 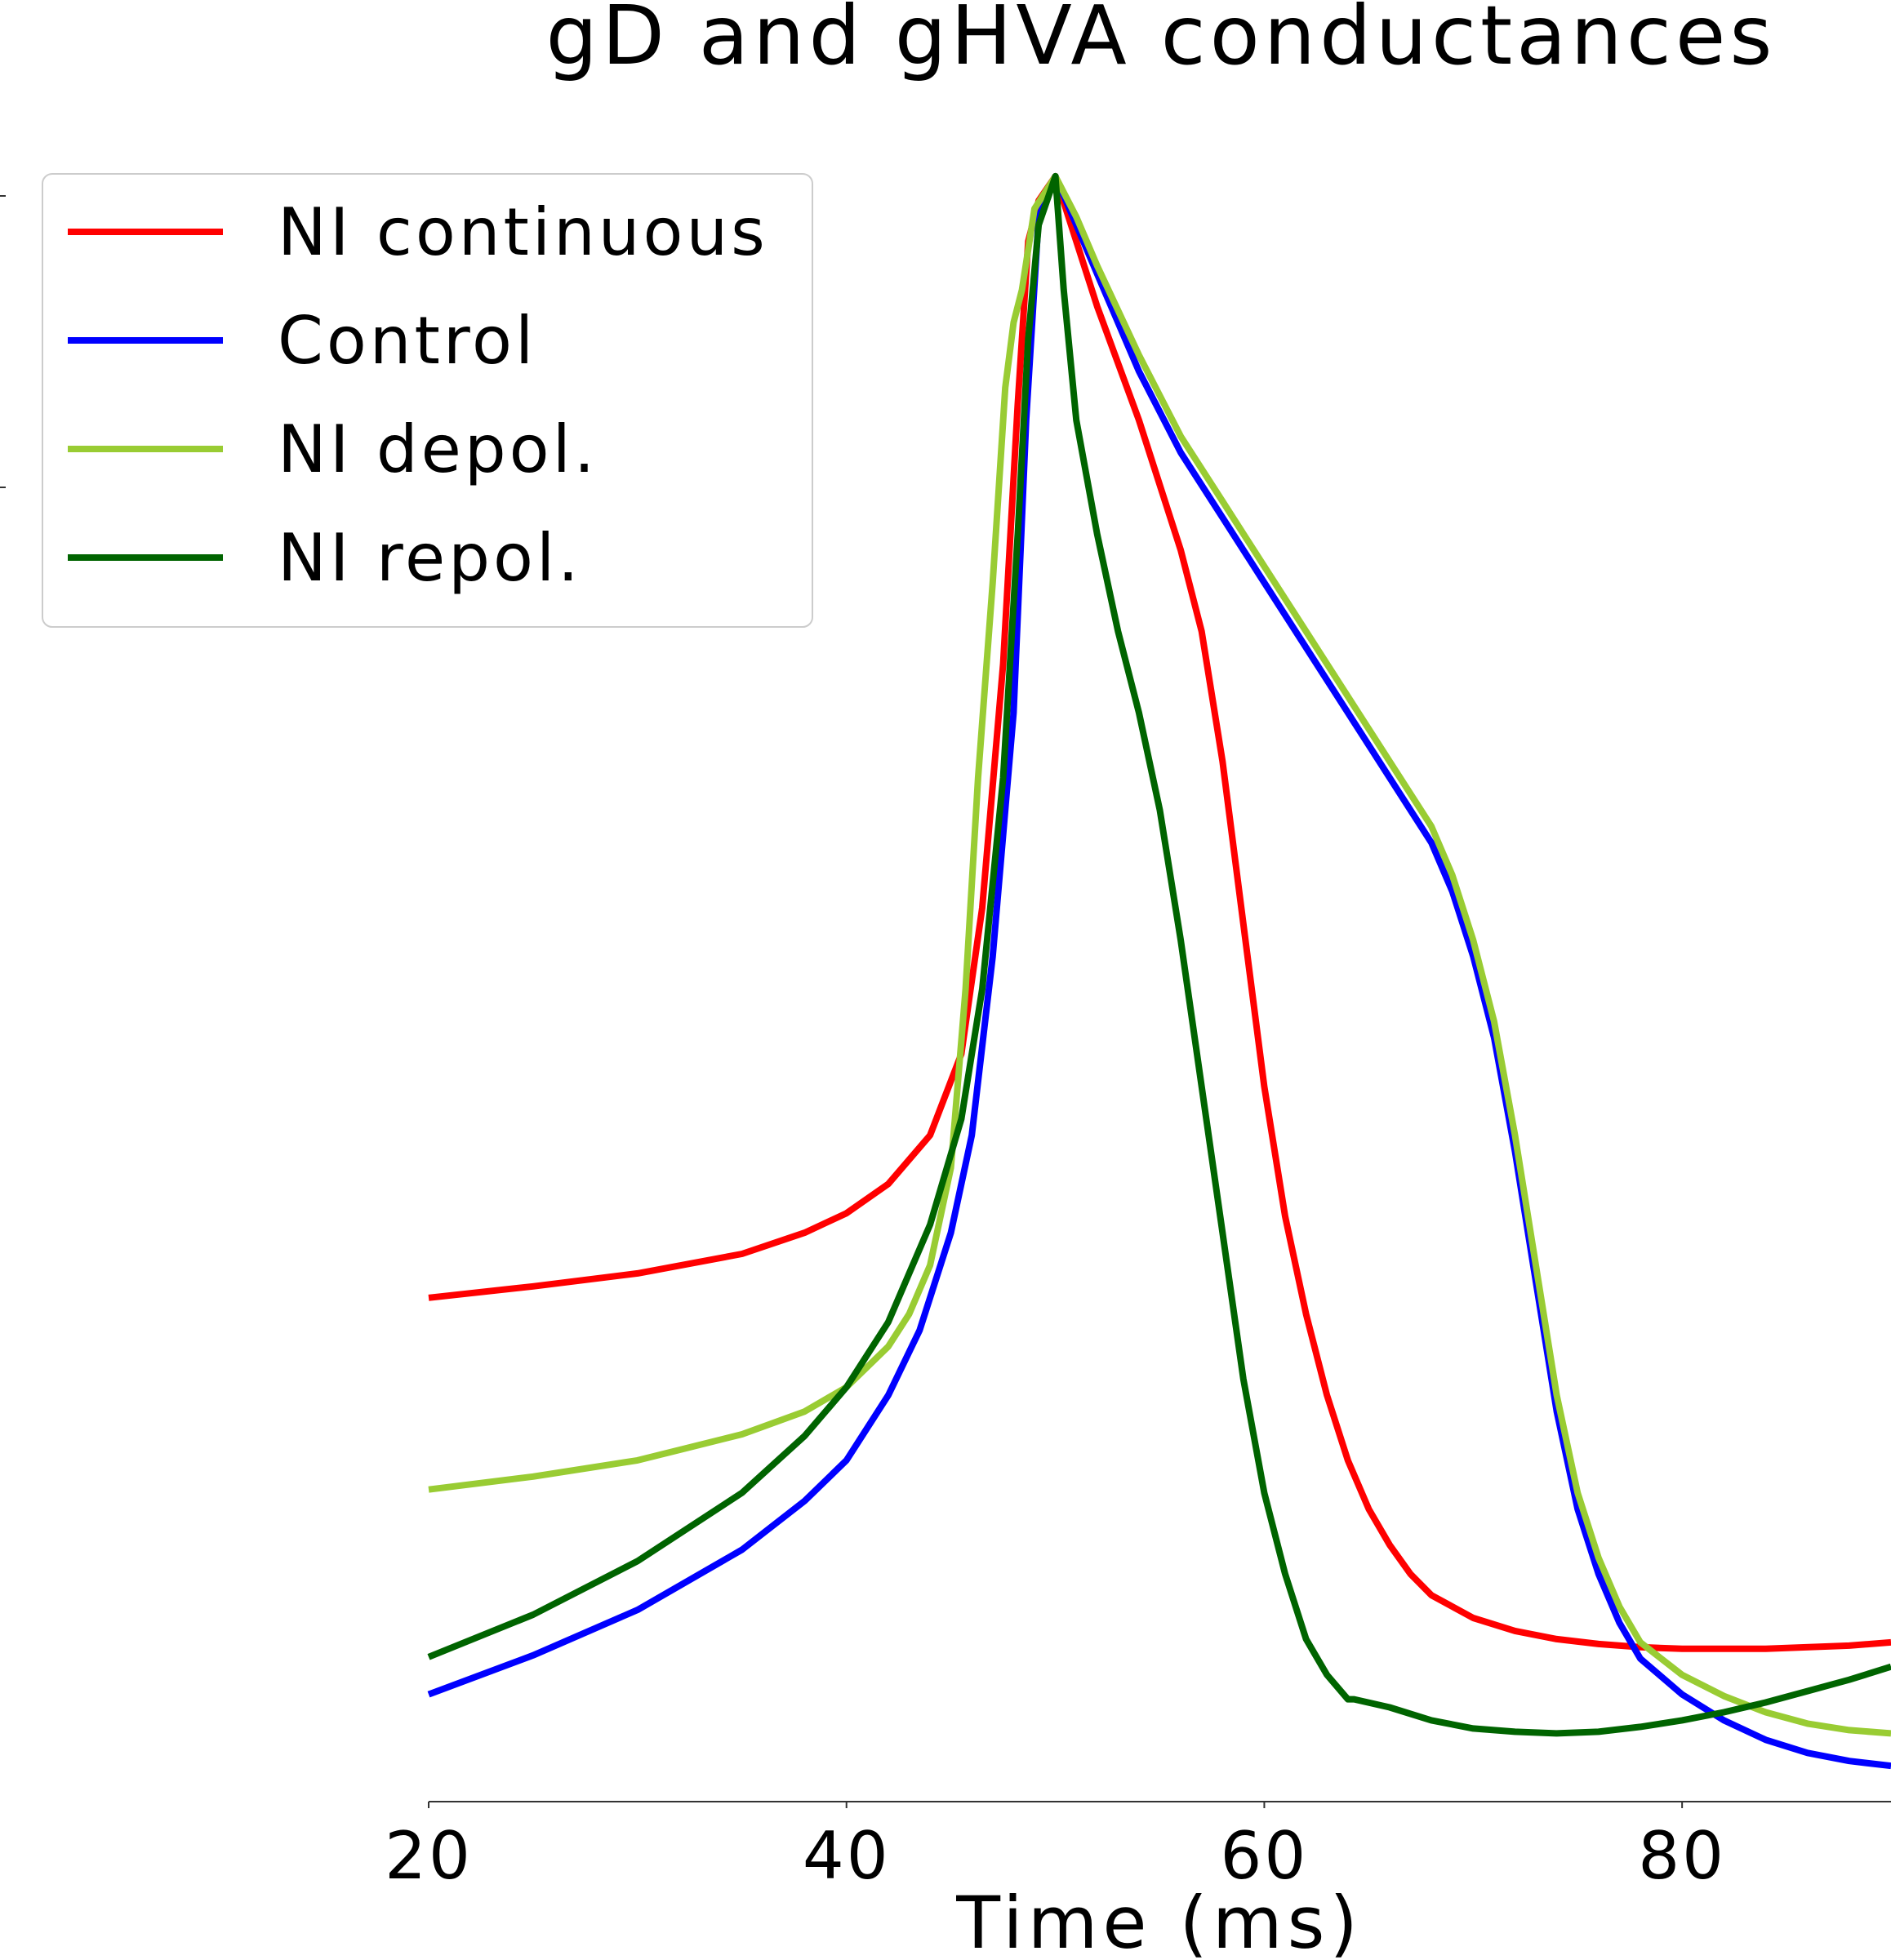 What do you see at coordinates (1055, 1848) in the screenshot?
I see `x-ticks: 20 40 60 80` at bounding box center [1055, 1848].